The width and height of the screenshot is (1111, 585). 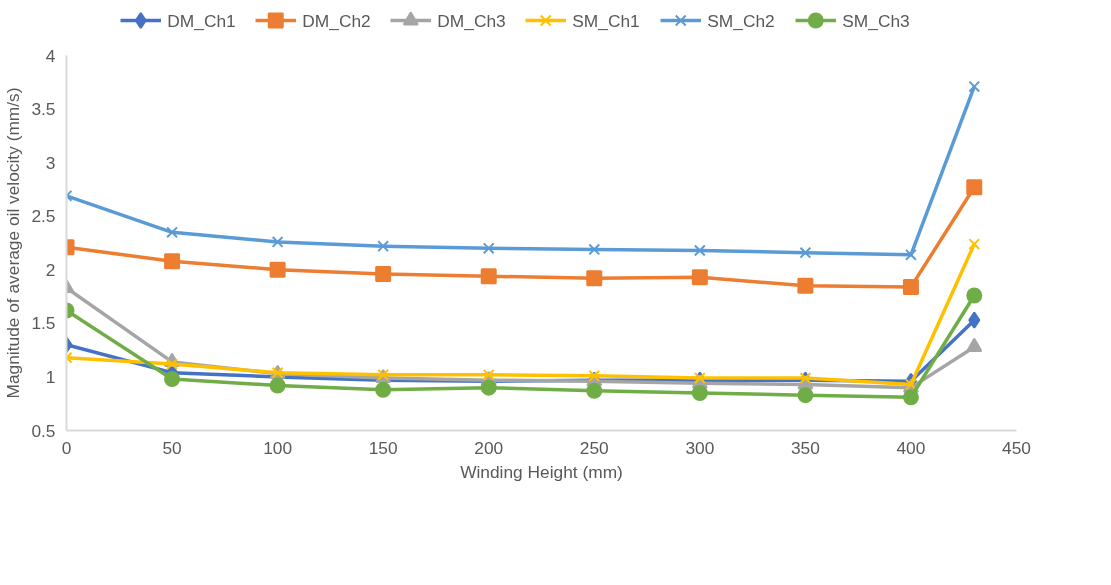 What do you see at coordinates (594, 447) in the screenshot?
I see `x-tick-label: 250` at bounding box center [594, 447].